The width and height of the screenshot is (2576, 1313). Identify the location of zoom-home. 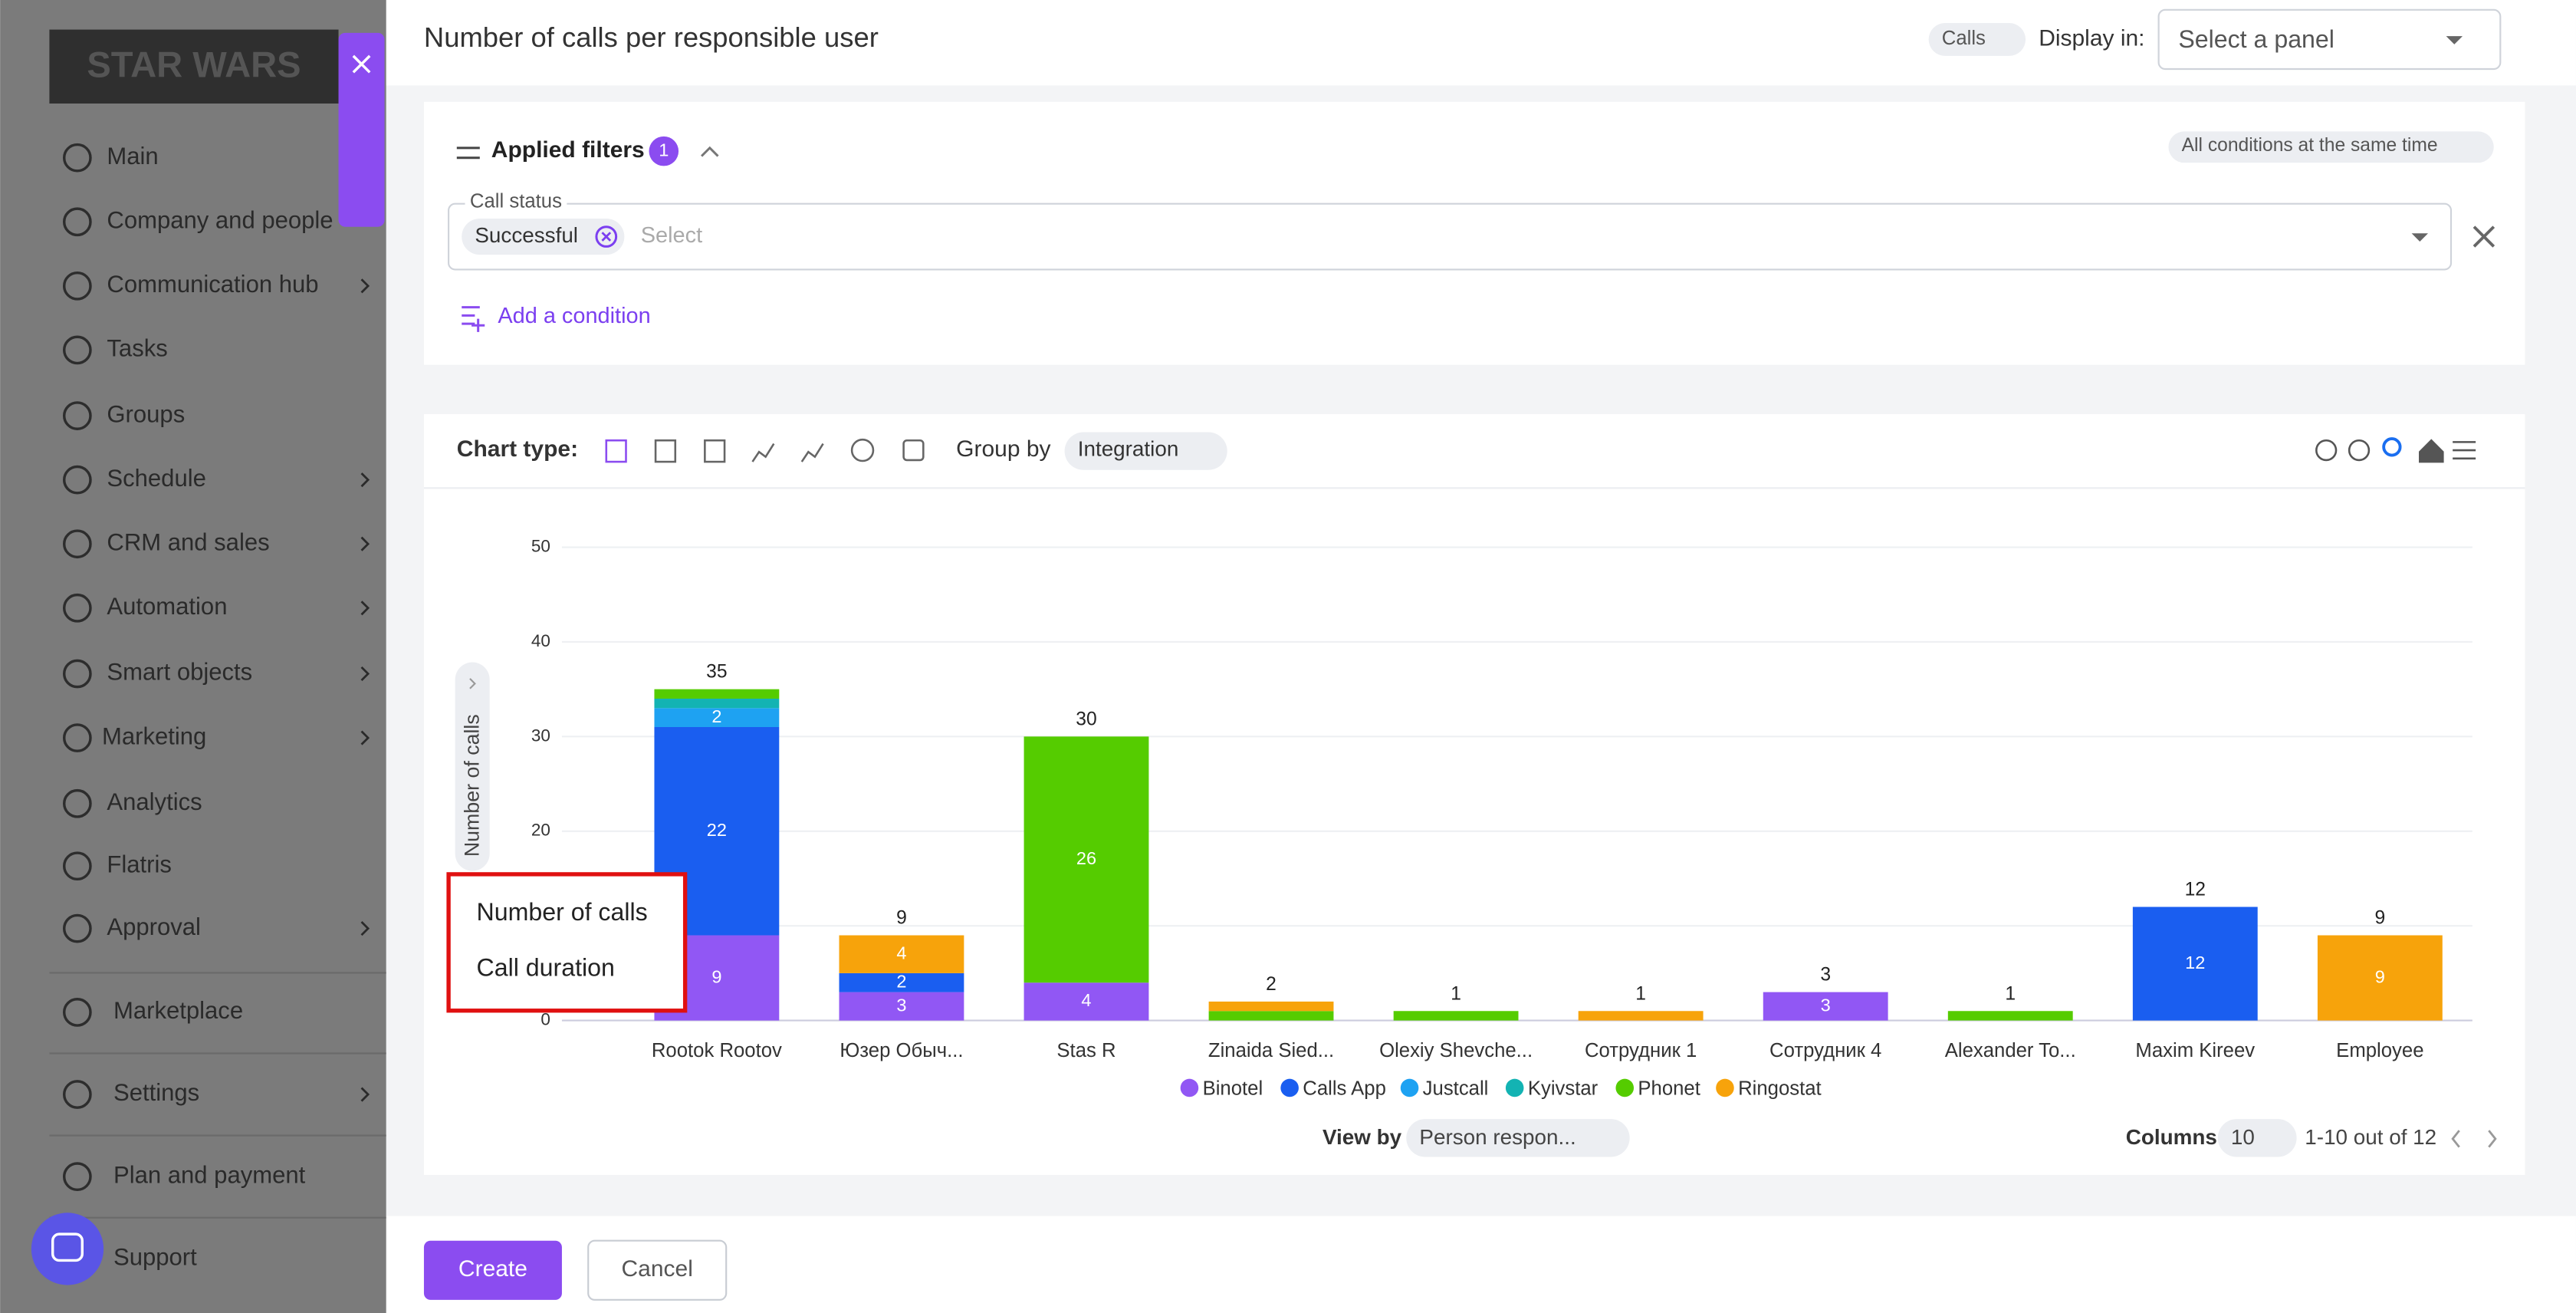
(2432, 451).